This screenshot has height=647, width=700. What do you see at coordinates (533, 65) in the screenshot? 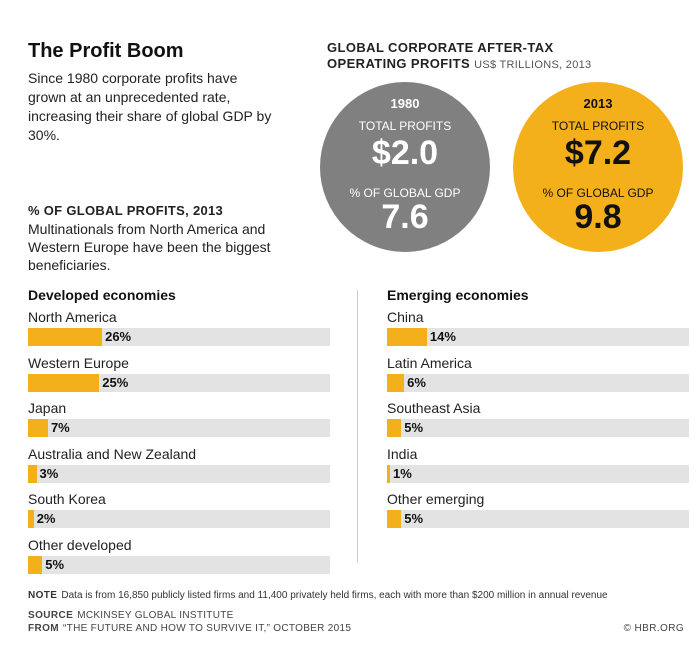
I see `global-unit: US$ TRILLIONS, 2013` at bounding box center [533, 65].